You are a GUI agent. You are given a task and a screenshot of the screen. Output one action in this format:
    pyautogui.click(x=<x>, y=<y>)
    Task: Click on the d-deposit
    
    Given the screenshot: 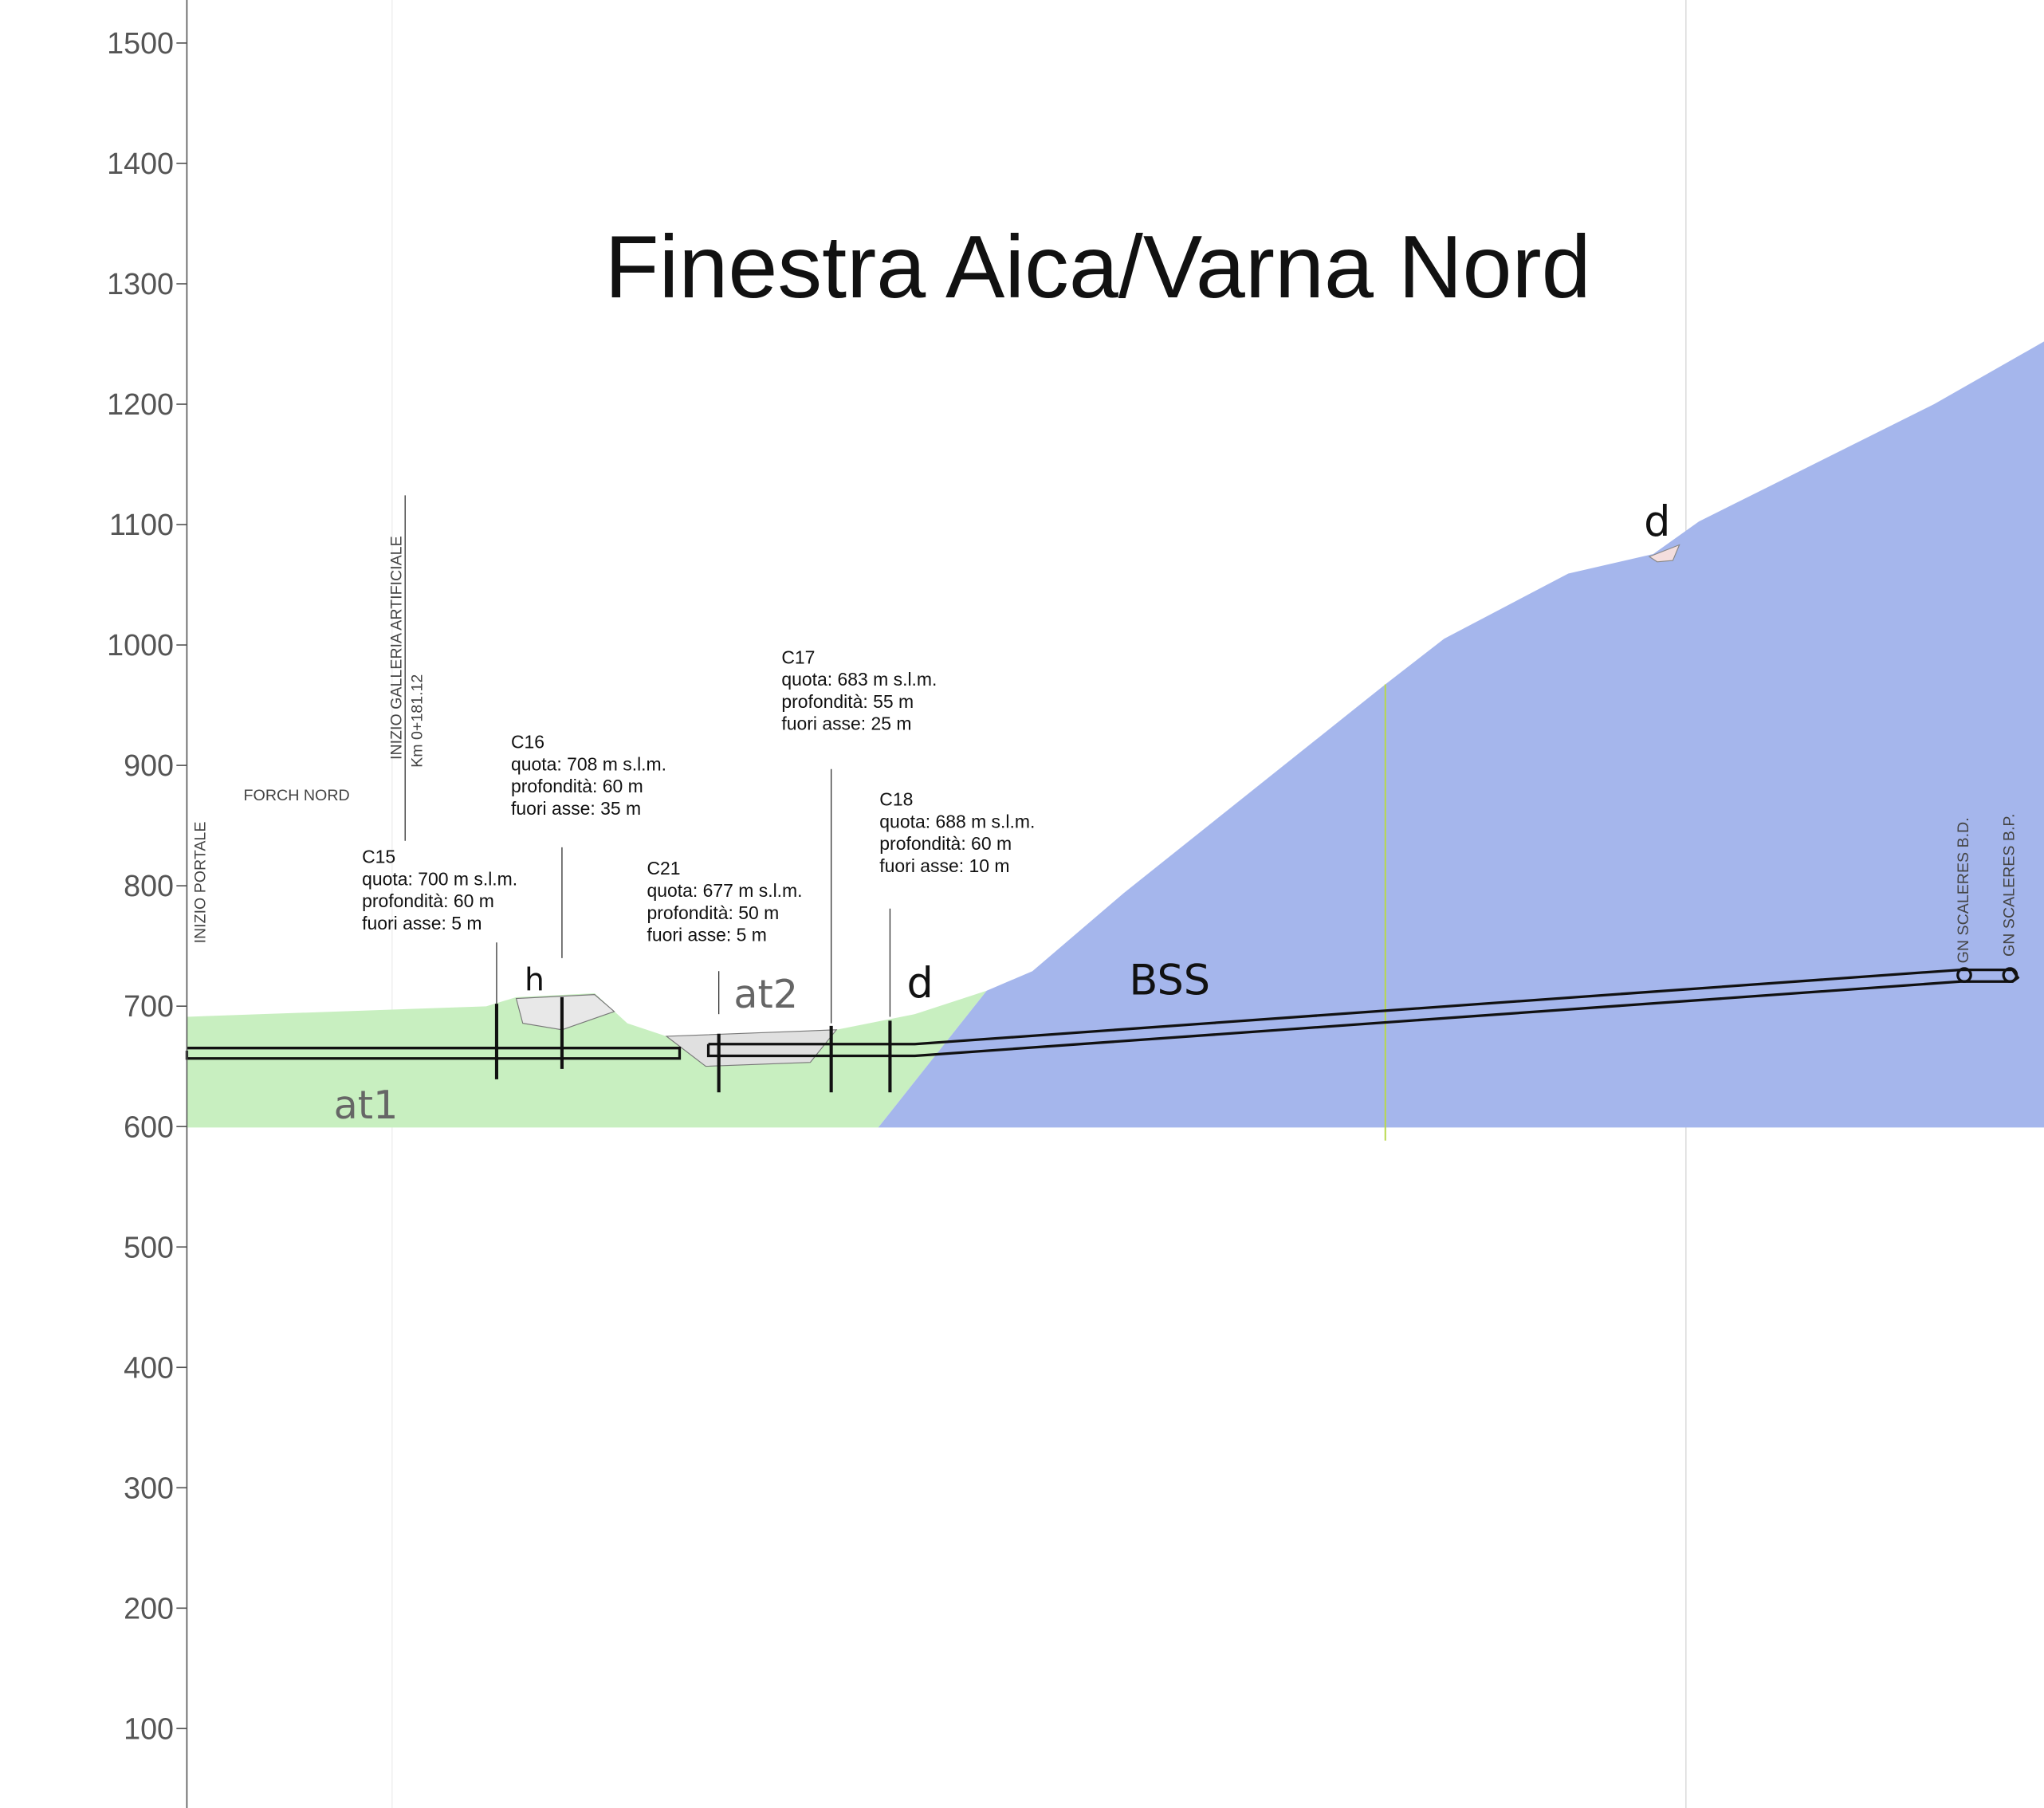 What is the action you would take?
    pyautogui.click(x=1664, y=553)
    